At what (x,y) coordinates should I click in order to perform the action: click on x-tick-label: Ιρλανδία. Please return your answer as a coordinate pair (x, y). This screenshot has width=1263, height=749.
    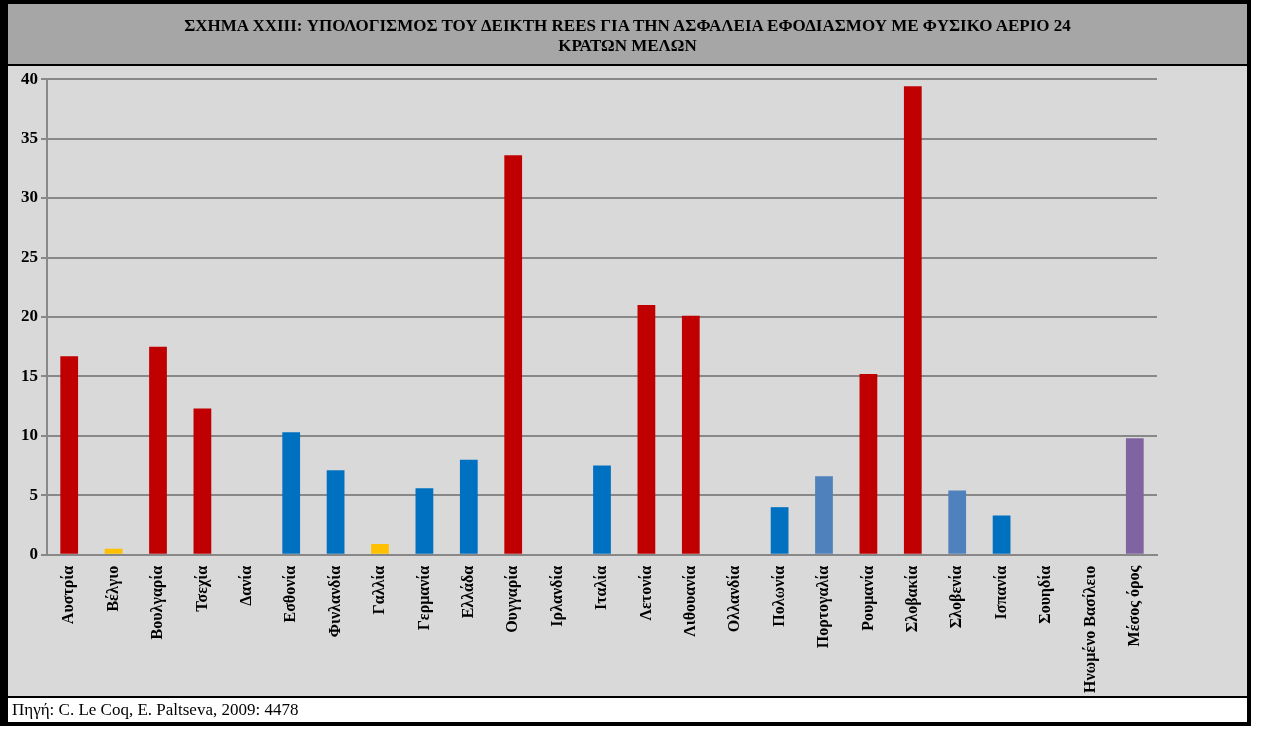
    Looking at the image, I should click on (556, 596).